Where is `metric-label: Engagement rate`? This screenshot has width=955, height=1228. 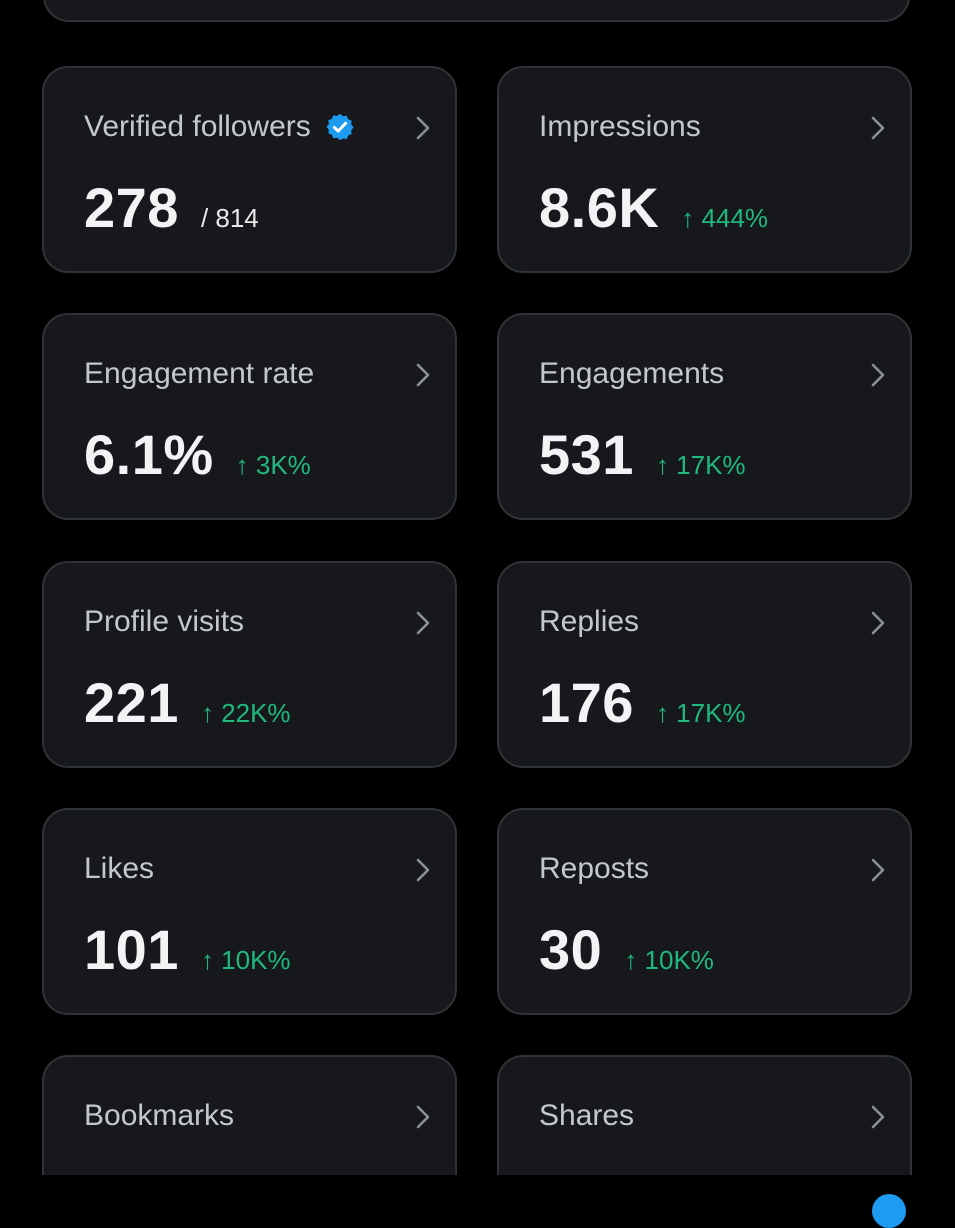
metric-label: Engagement rate is located at coordinates (199, 373).